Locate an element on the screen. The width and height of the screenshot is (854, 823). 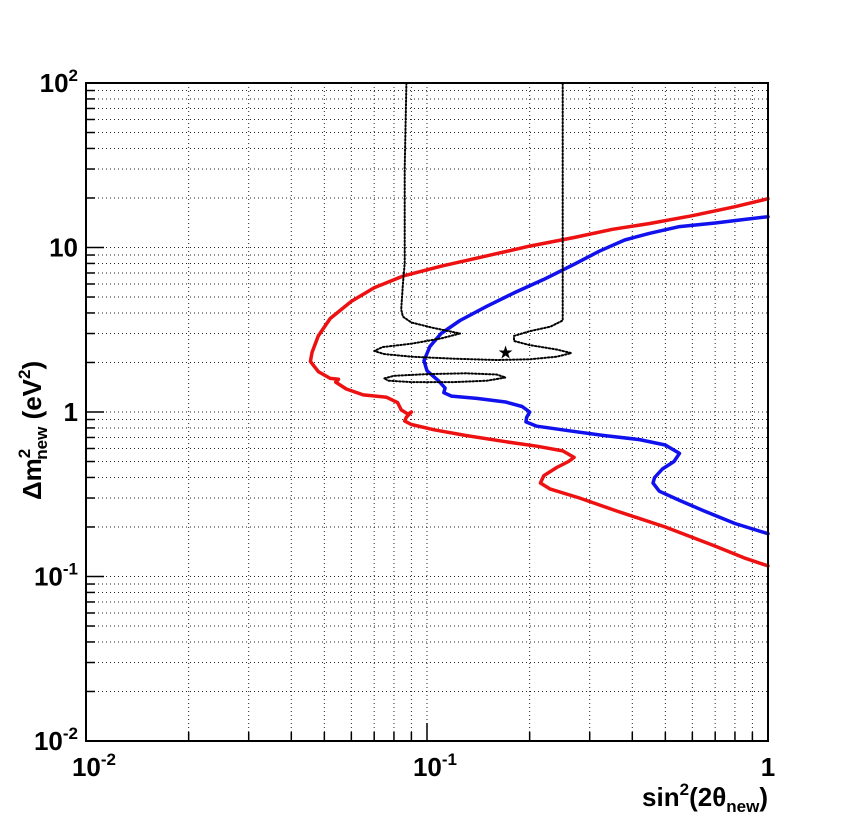
x-tick-labels: 10⁻² 10⁻¹ 1 is located at coordinates (423, 766).